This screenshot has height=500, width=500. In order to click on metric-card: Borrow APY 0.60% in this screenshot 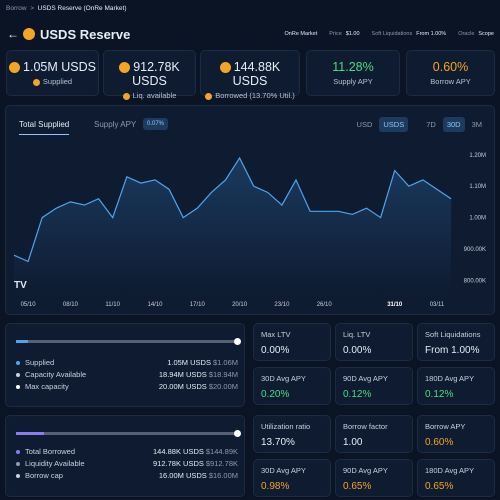, I will do `click(456, 434)`.